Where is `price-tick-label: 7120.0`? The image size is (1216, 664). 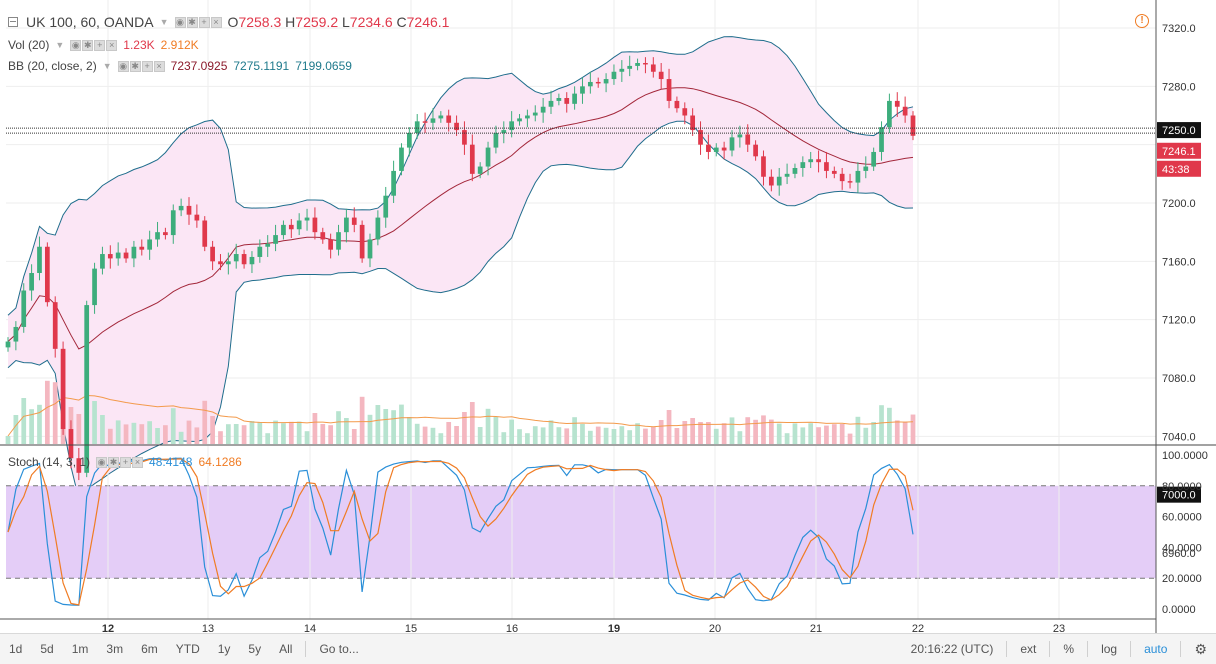 price-tick-label: 7120.0 is located at coordinates (1179, 321).